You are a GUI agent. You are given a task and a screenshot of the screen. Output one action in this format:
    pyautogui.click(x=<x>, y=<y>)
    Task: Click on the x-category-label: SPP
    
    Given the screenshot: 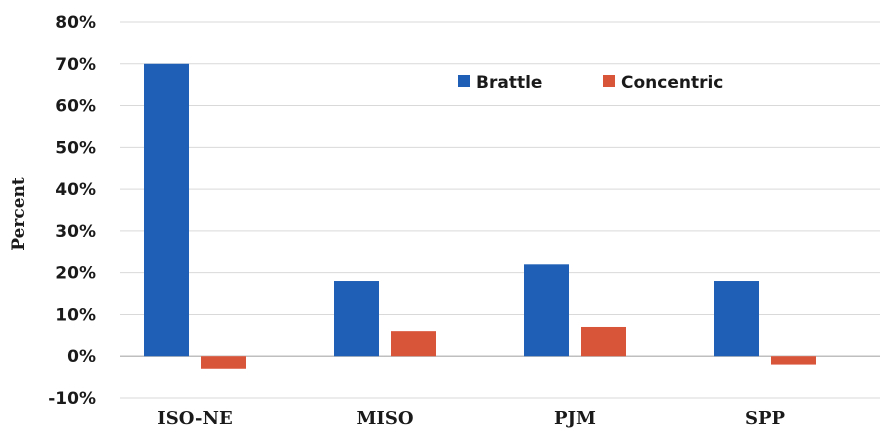 What is the action you would take?
    pyautogui.click(x=765, y=418)
    